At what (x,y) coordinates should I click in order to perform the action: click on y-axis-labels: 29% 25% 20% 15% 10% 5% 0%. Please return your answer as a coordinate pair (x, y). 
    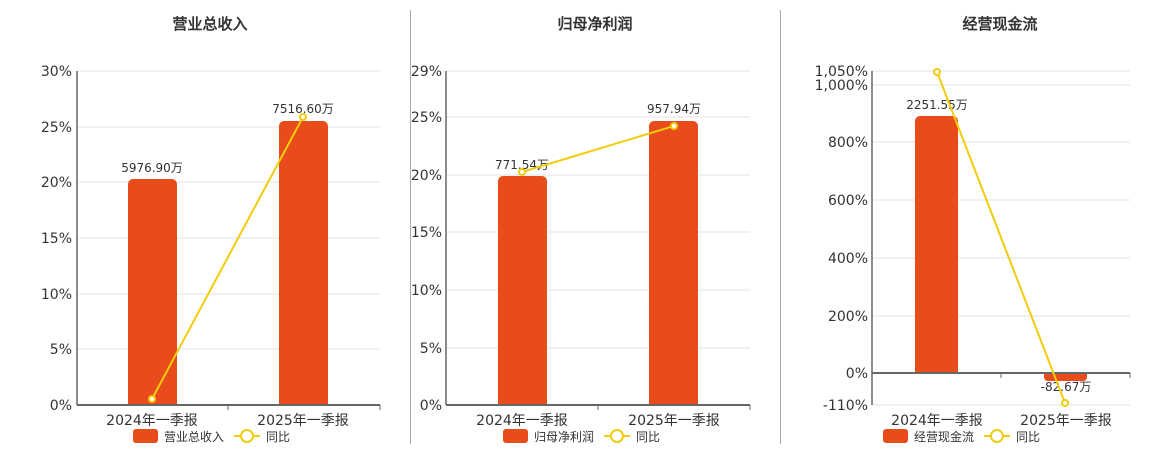
    Looking at the image, I should click on (426, 239).